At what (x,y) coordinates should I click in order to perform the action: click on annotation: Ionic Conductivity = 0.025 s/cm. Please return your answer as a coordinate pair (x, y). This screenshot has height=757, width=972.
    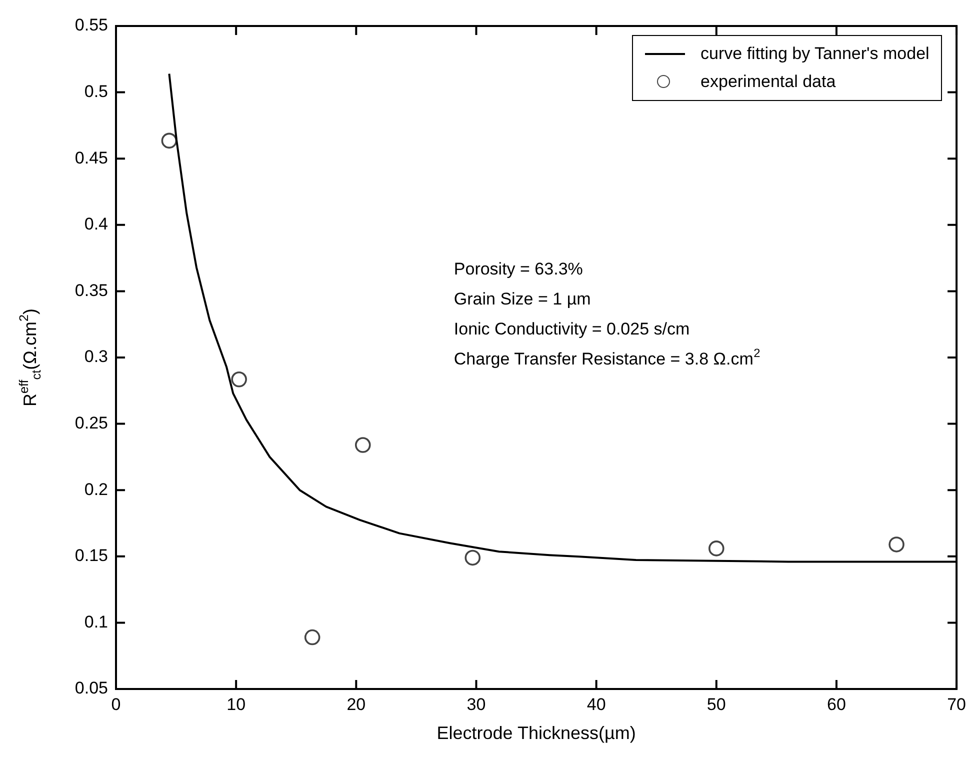
    Looking at the image, I should click on (572, 329).